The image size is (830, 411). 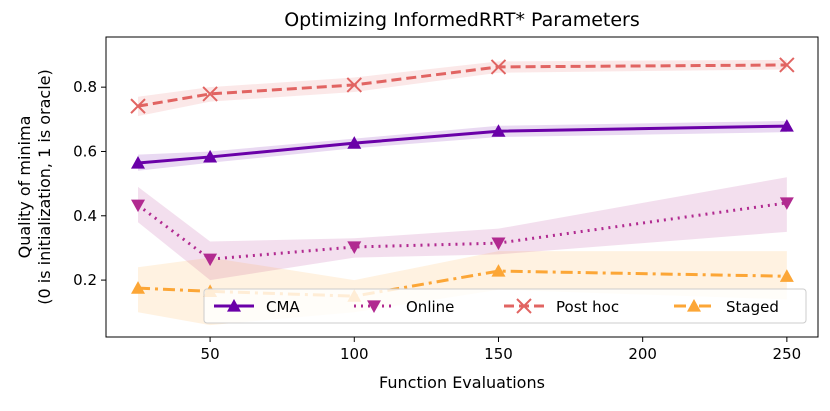 I want to click on y-tick-label: 0.4, so click(x=85, y=216).